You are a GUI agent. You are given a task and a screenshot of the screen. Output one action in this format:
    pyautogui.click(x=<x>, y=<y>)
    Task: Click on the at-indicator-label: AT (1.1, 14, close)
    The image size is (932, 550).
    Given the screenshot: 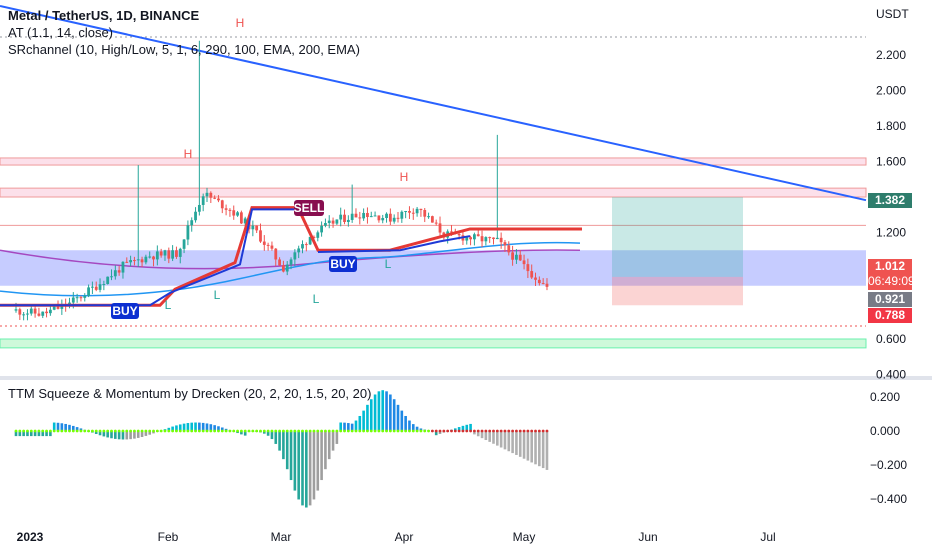 What is the action you would take?
    pyautogui.click(x=61, y=32)
    